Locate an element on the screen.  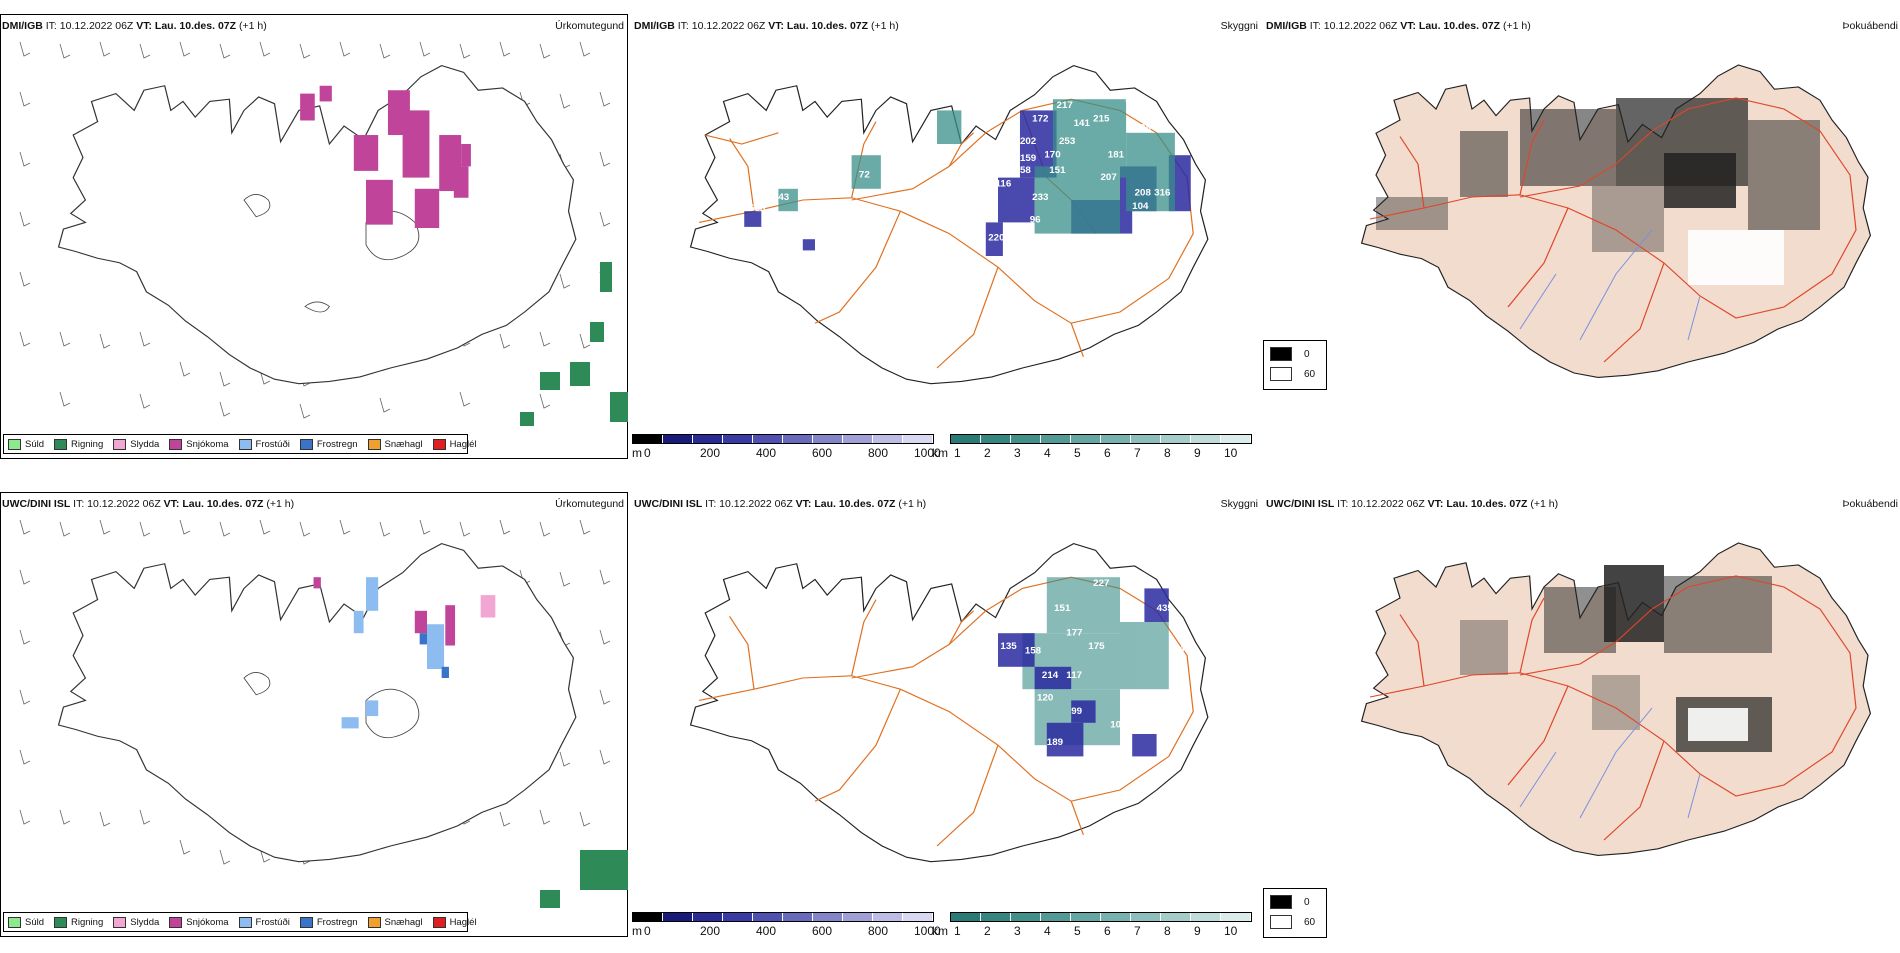
legend-item: Snjókoma is located at coordinates (199, 922).